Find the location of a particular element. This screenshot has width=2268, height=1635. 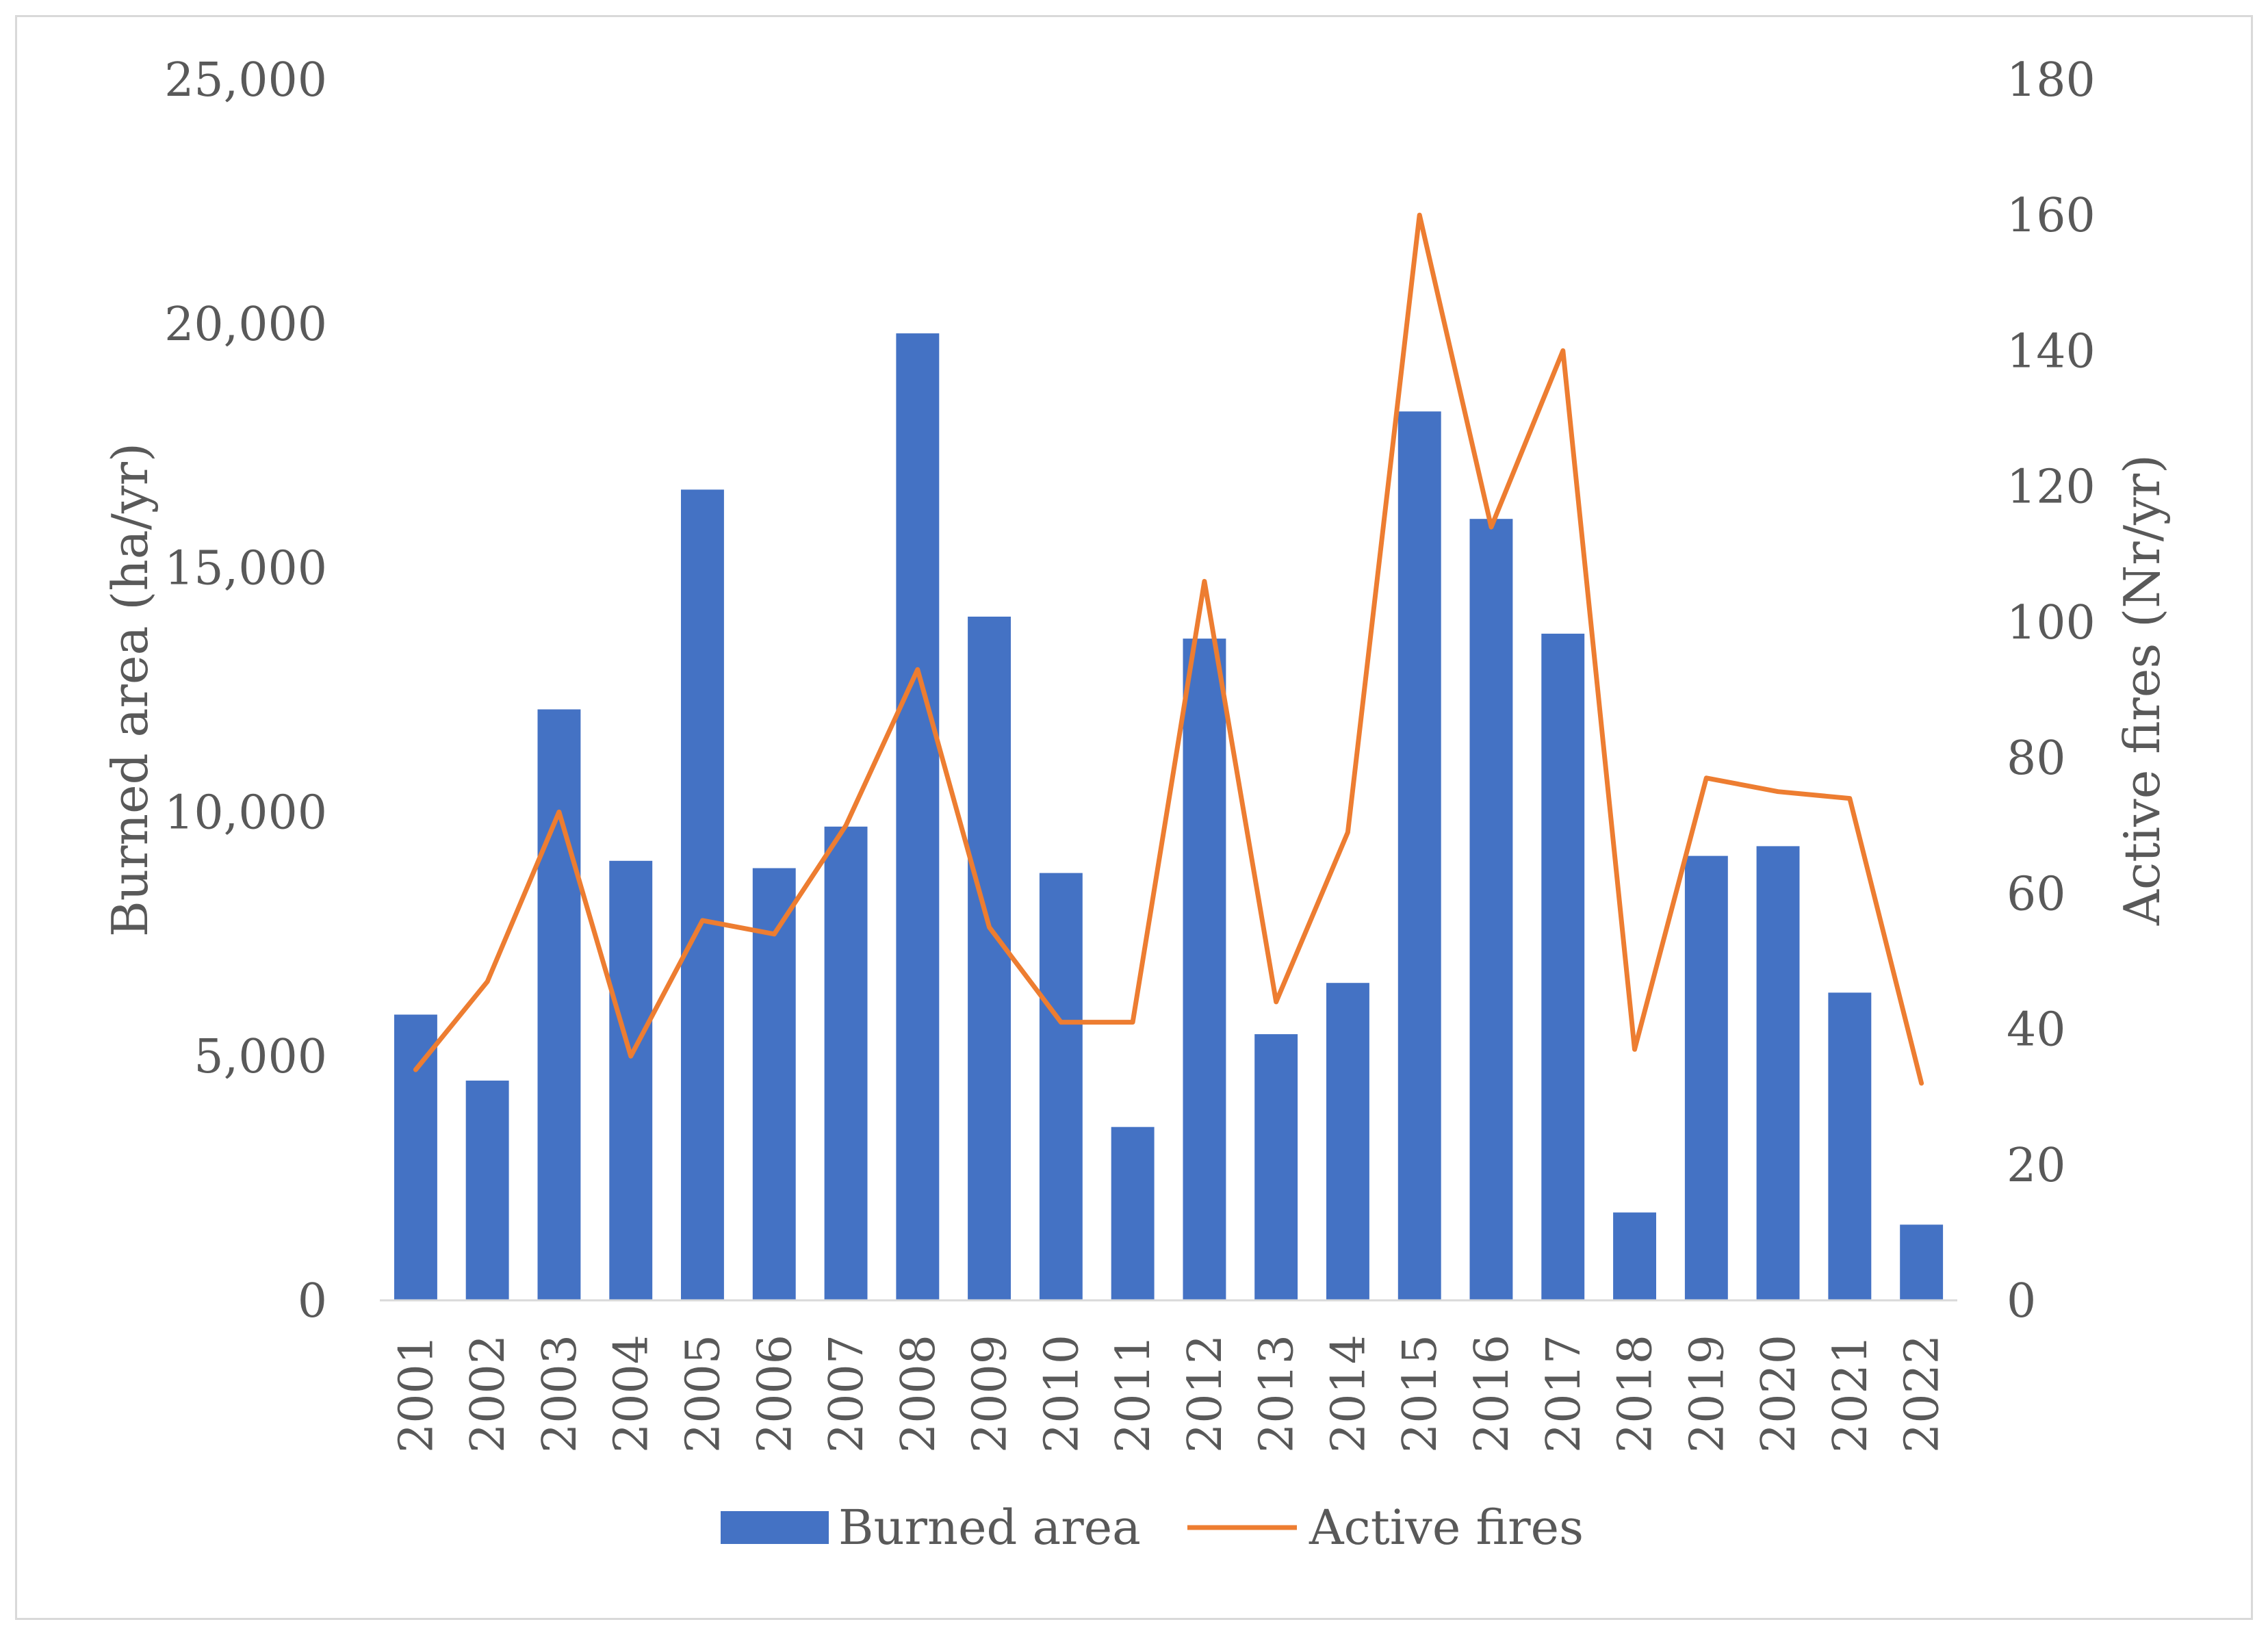

x-tick-label: 2020 is located at coordinates (1779, 1394).